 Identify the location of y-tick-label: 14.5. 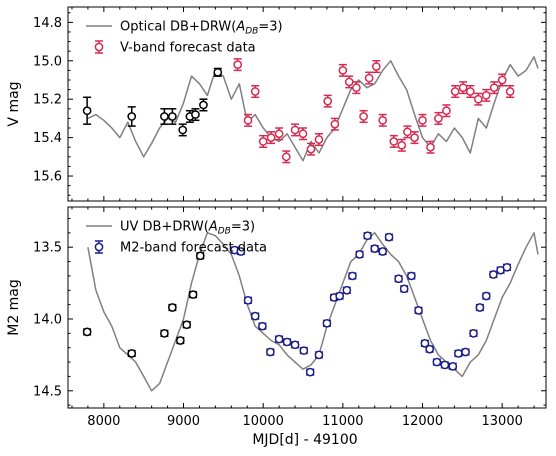
(47, 391).